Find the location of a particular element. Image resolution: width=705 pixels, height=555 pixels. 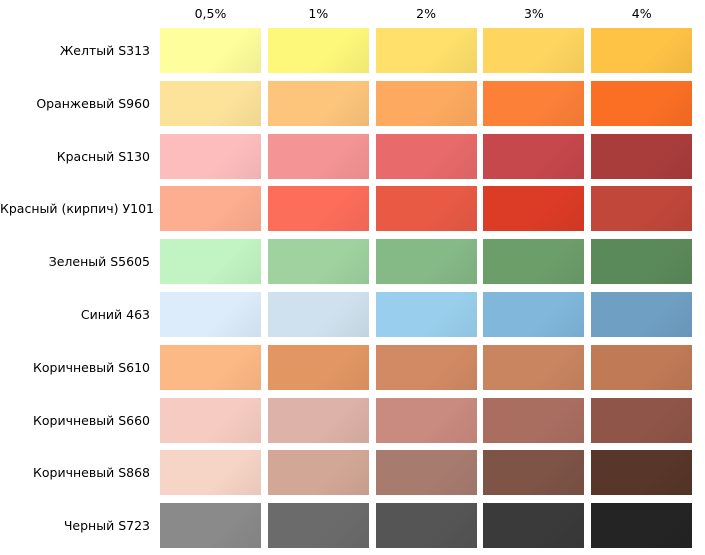

row-label: Коричневый S610 is located at coordinates (91, 367).